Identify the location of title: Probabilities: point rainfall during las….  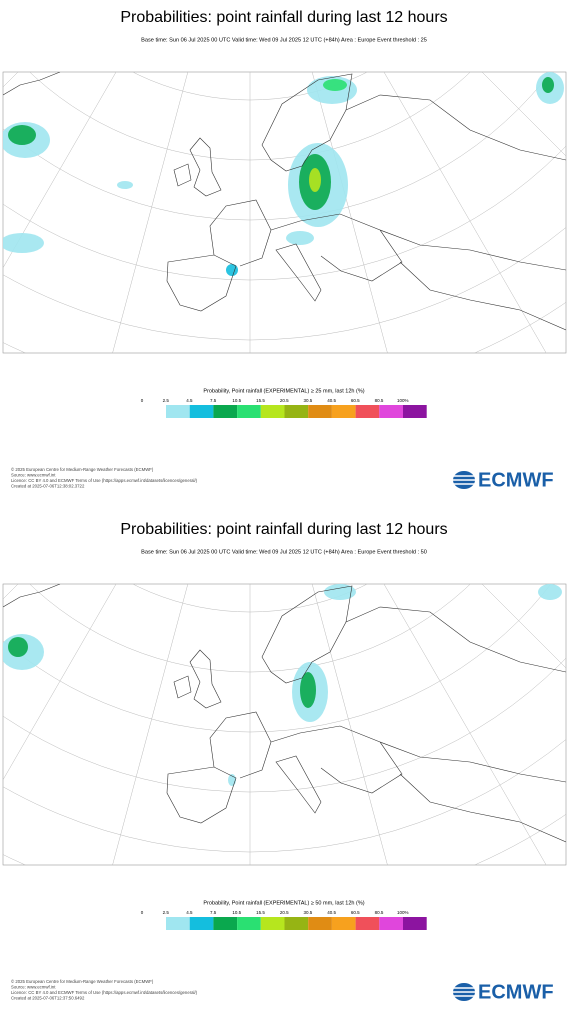
(283, 17).